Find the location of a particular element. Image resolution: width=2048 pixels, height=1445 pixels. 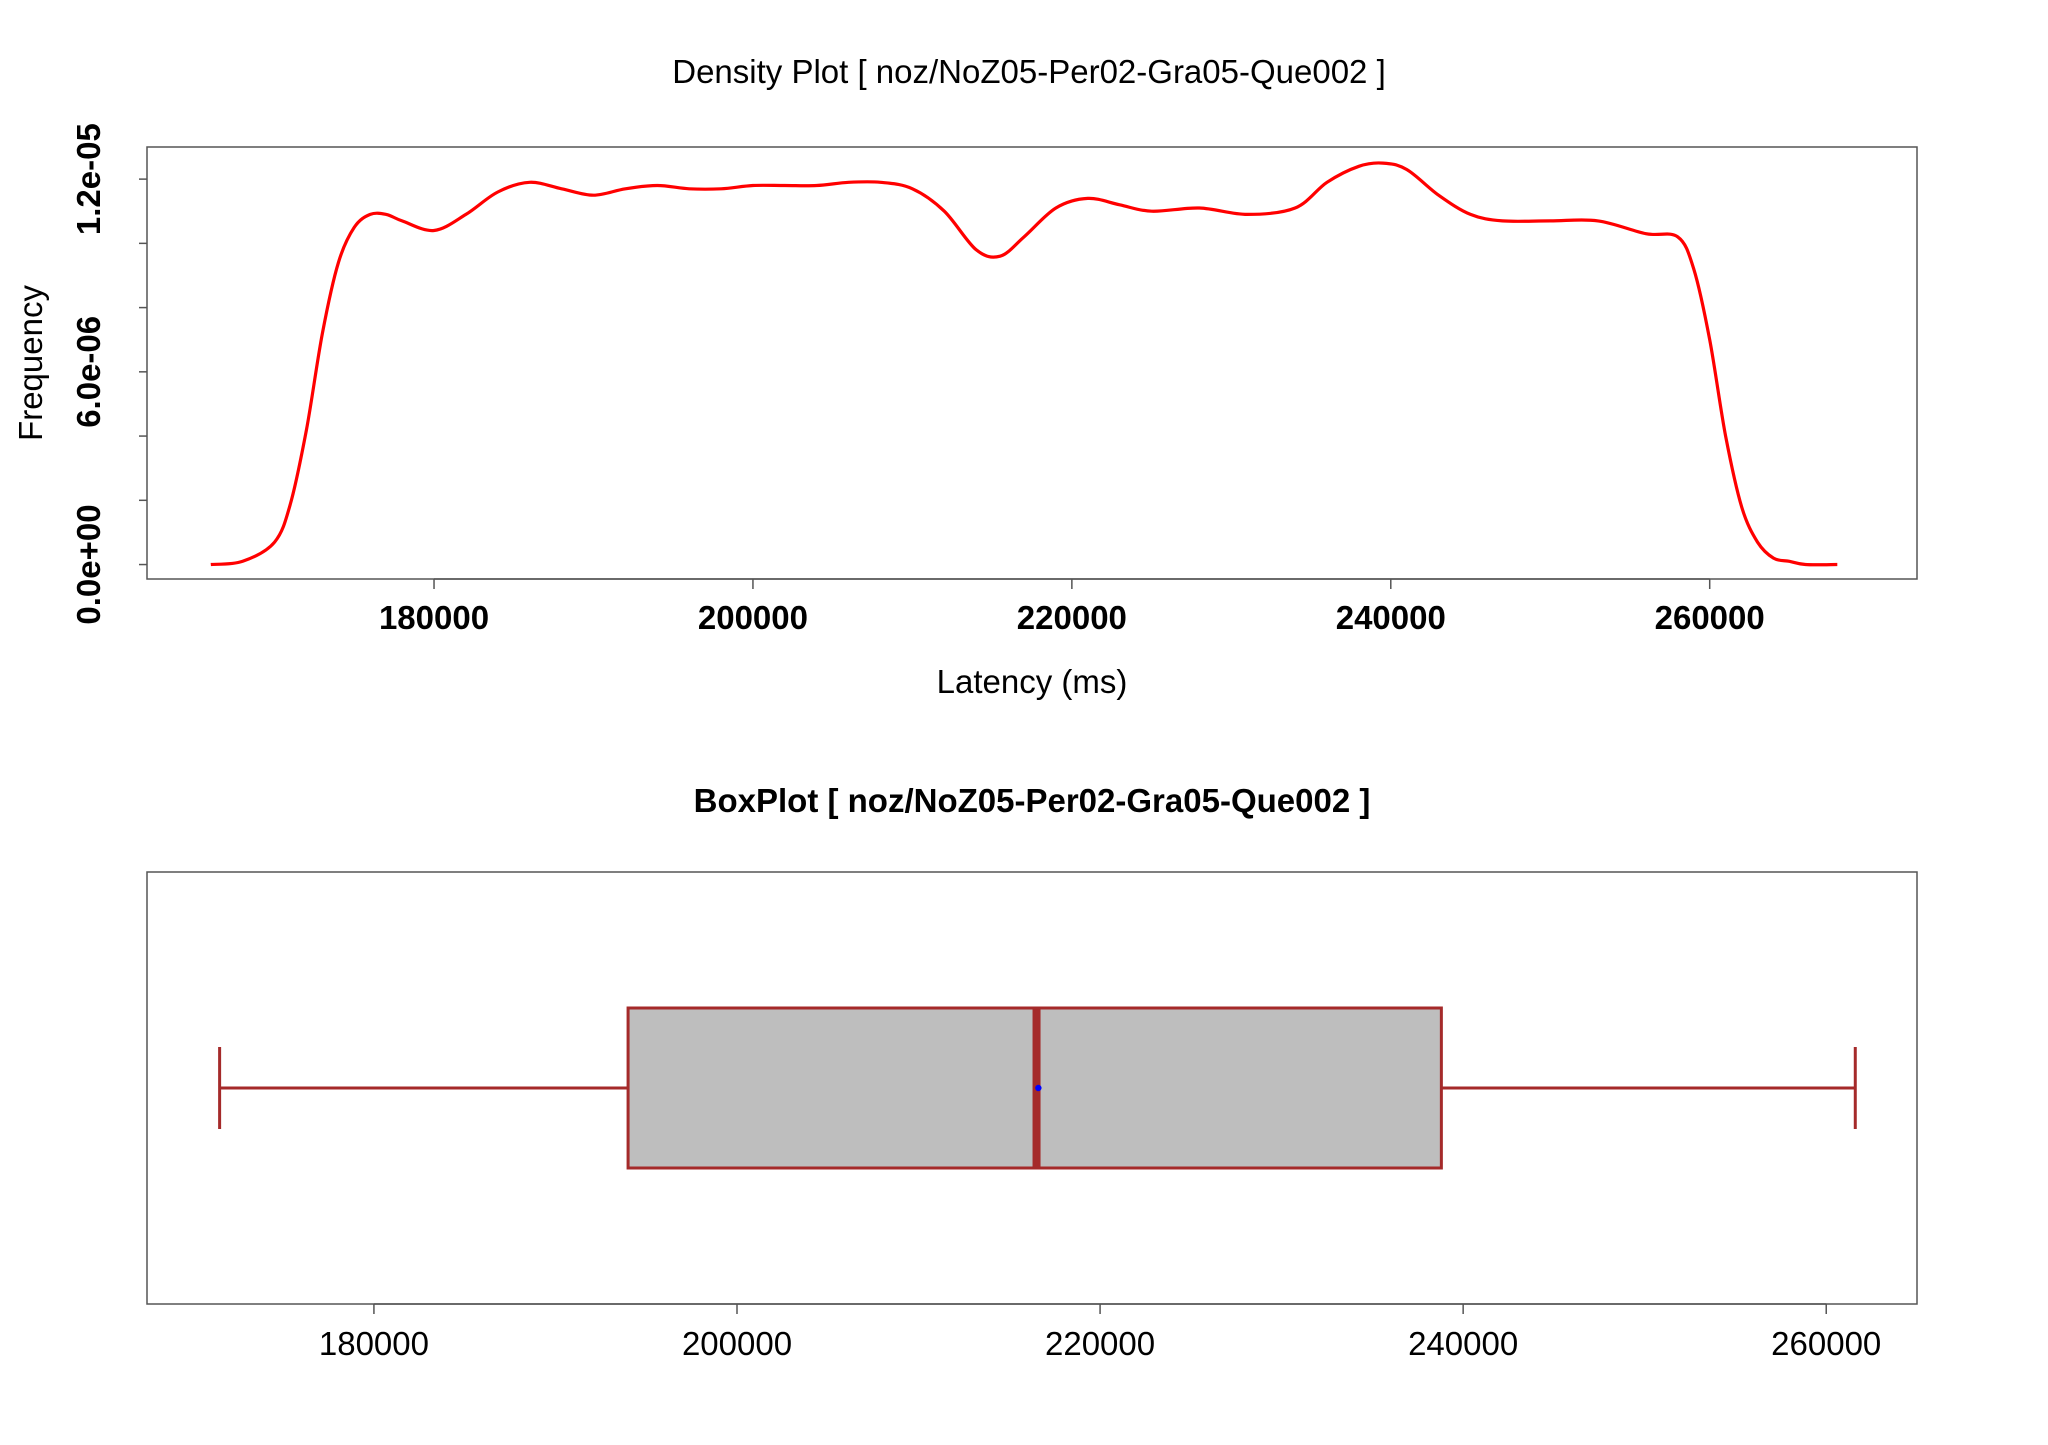

density-y-tick-label: 6.0e-06 is located at coordinates (88, 372).